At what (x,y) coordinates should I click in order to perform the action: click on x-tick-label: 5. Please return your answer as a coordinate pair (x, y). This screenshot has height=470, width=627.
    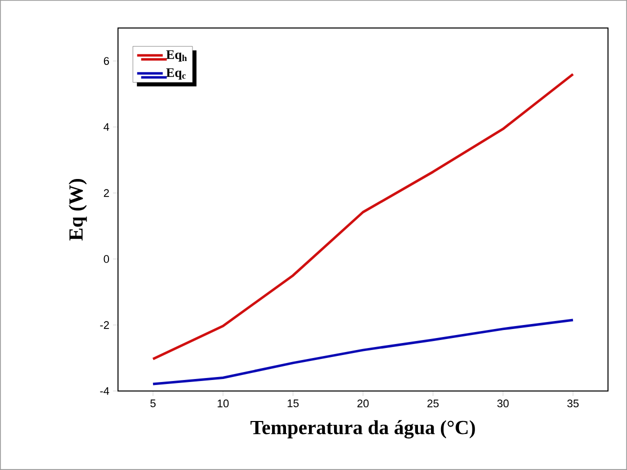
    Looking at the image, I should click on (153, 404).